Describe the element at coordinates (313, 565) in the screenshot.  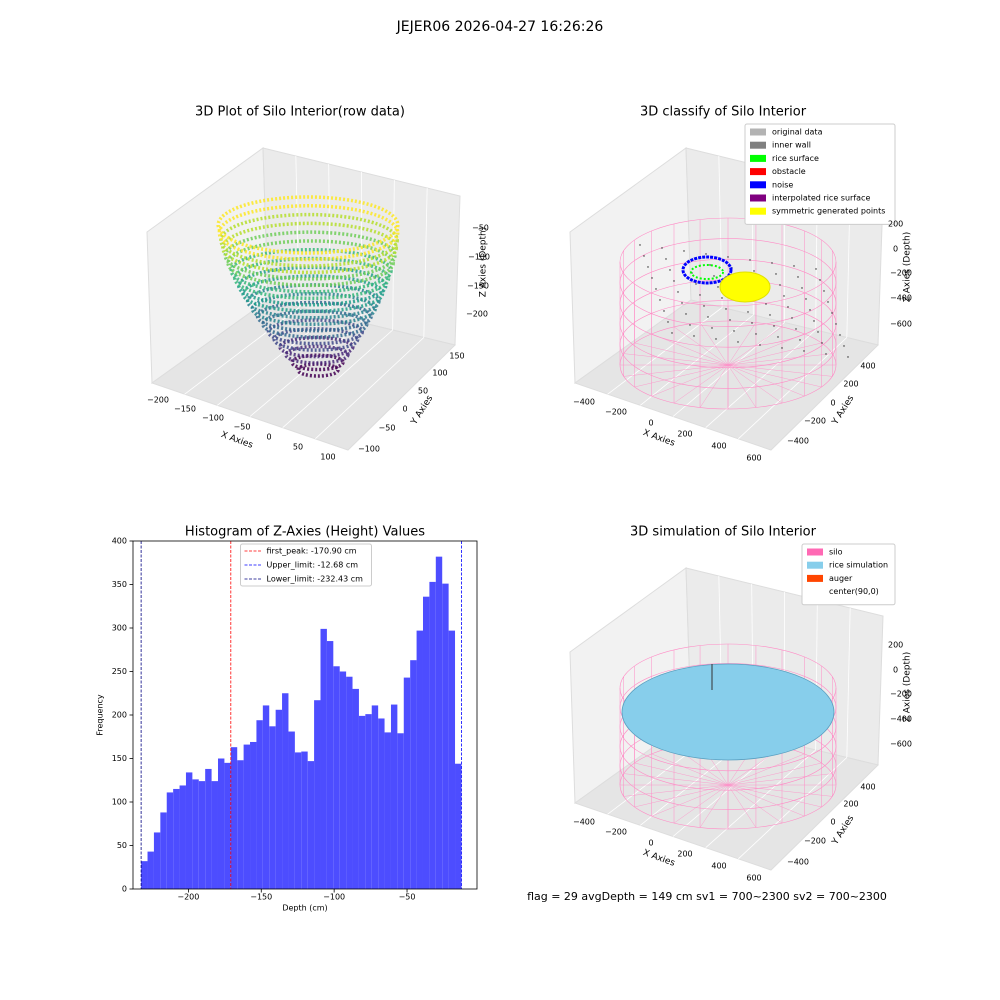
I see `legend-label: Upper_limit: -12.68 cm` at that location.